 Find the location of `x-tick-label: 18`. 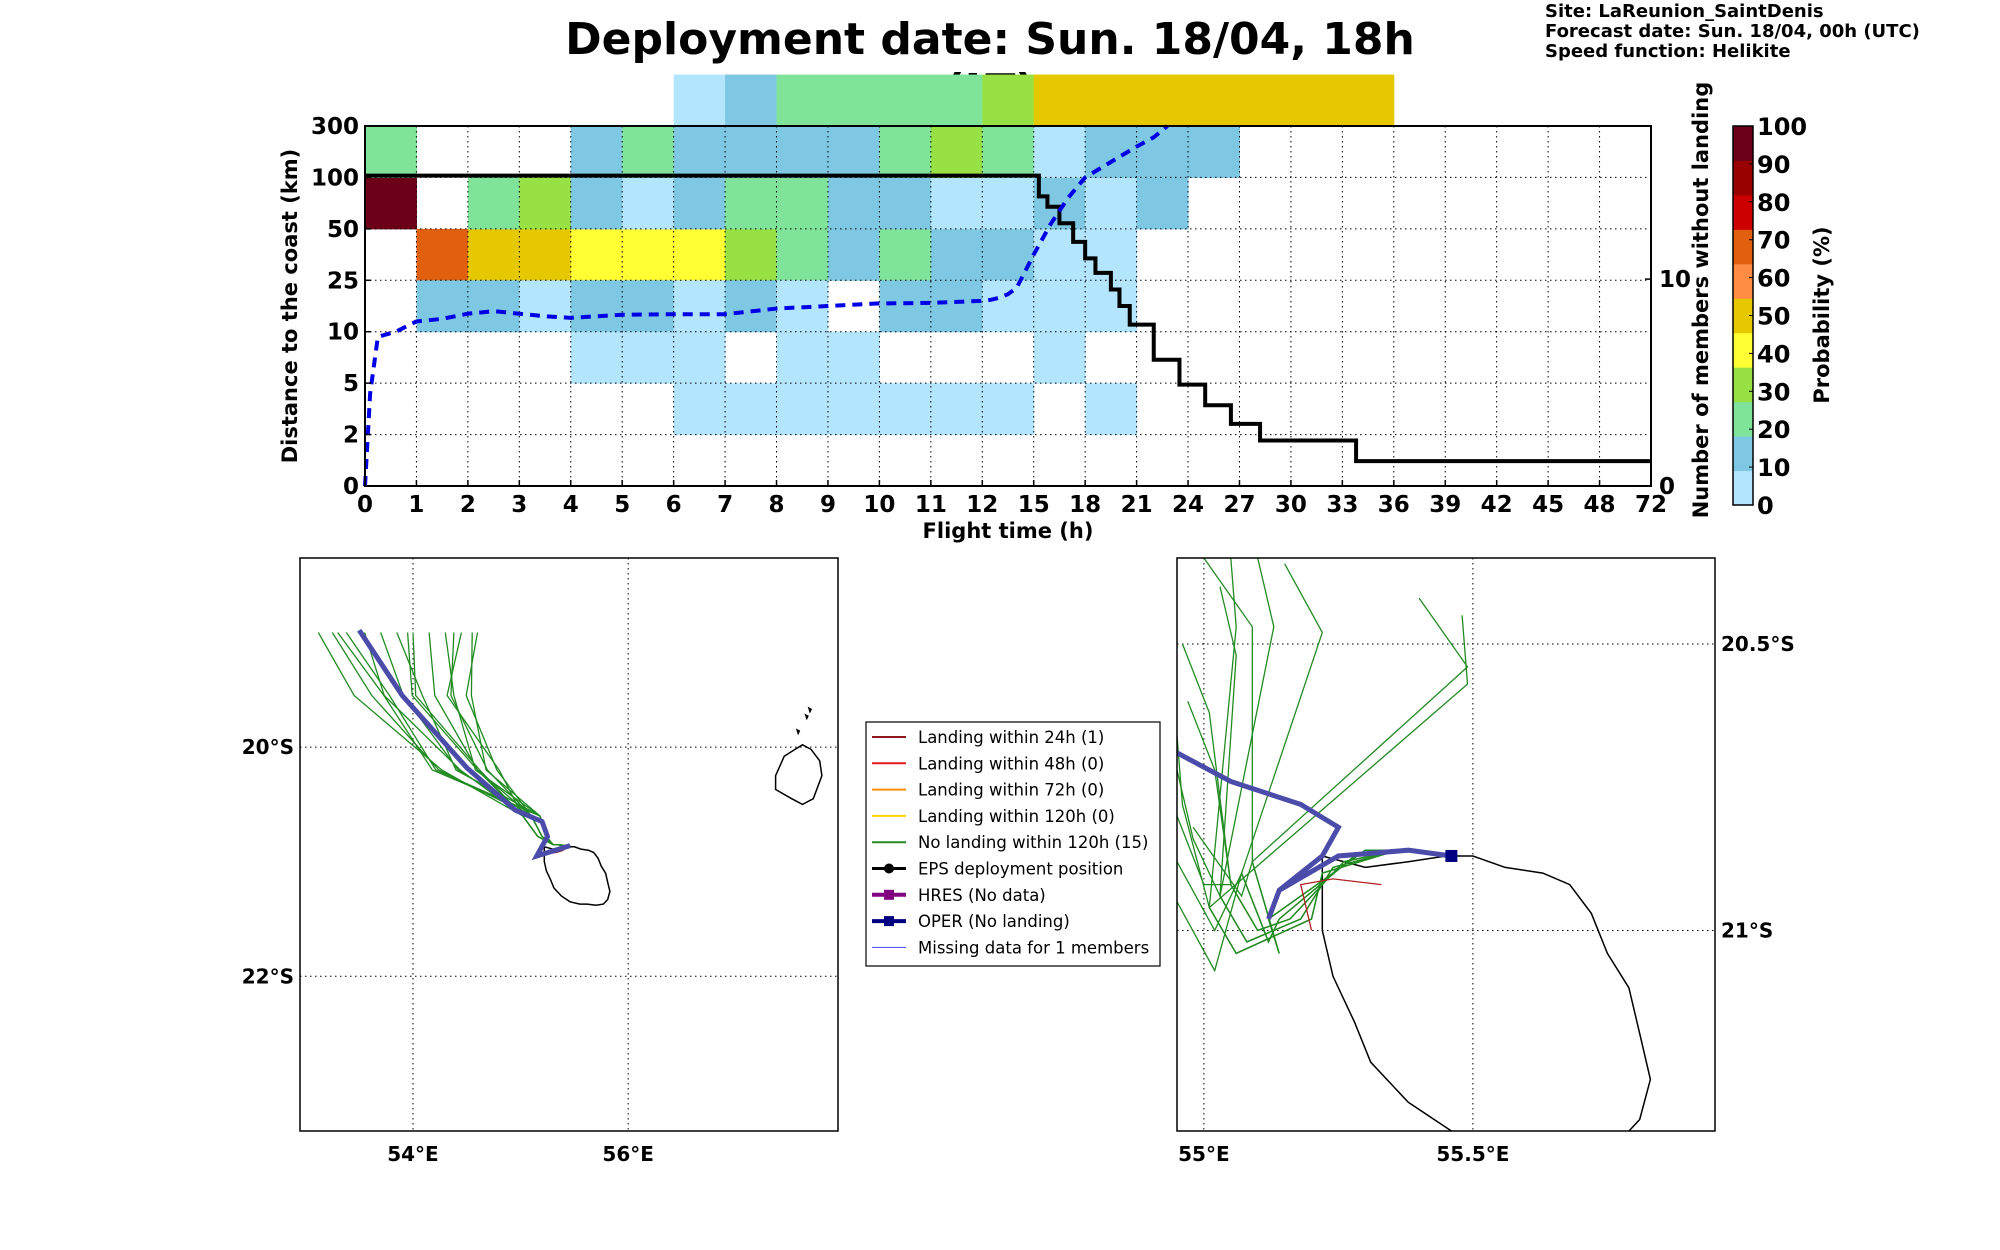

x-tick-label: 18 is located at coordinates (1085, 505).